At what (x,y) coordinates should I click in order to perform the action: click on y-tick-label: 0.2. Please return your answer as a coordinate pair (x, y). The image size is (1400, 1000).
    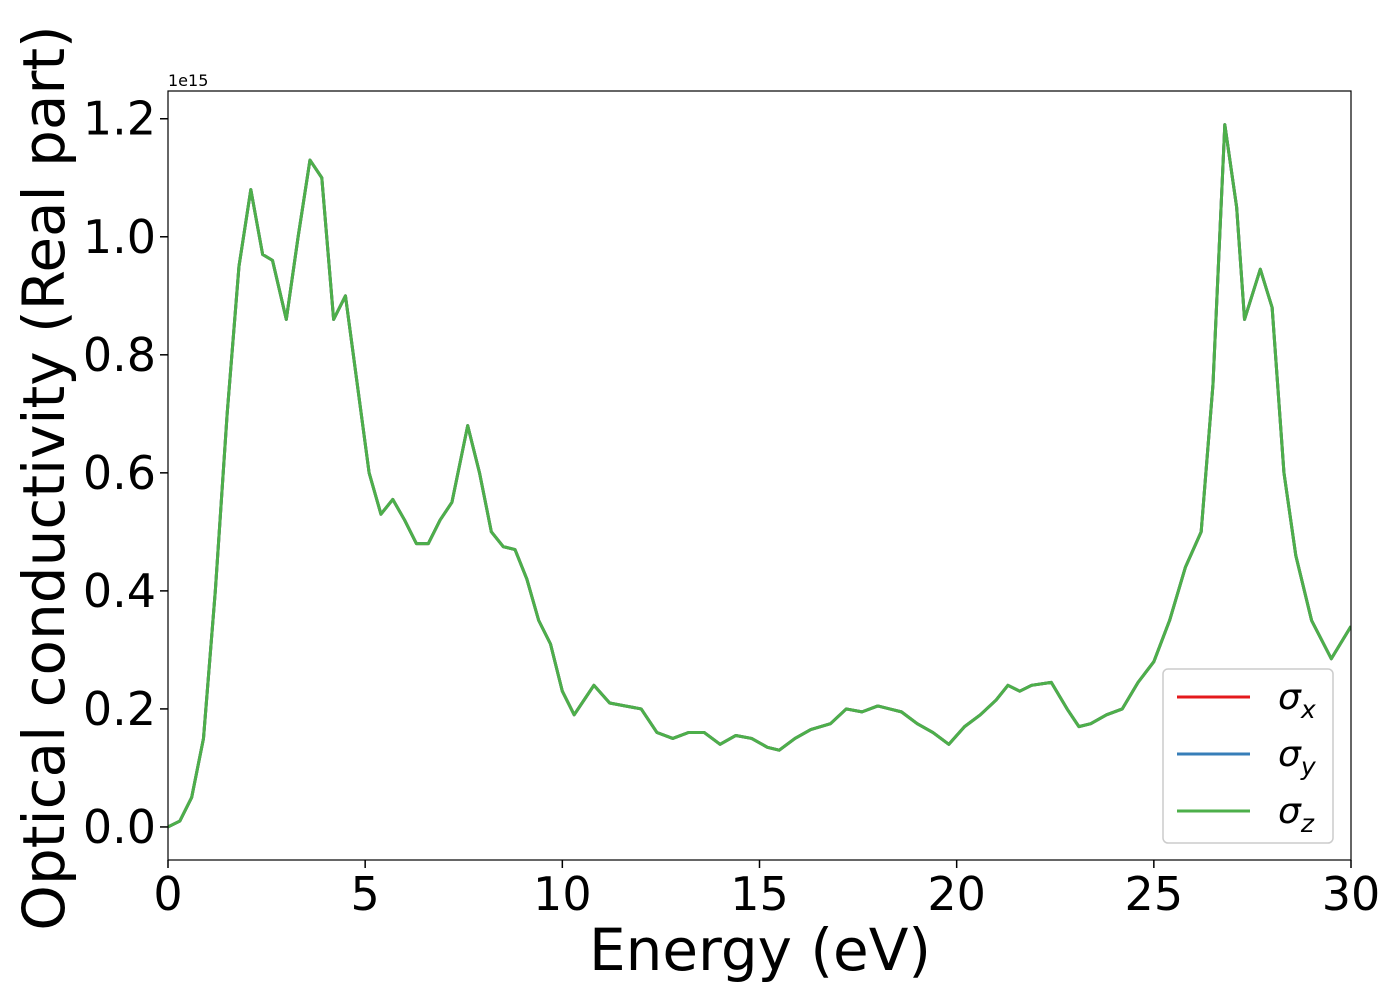
    Looking at the image, I should click on (119, 709).